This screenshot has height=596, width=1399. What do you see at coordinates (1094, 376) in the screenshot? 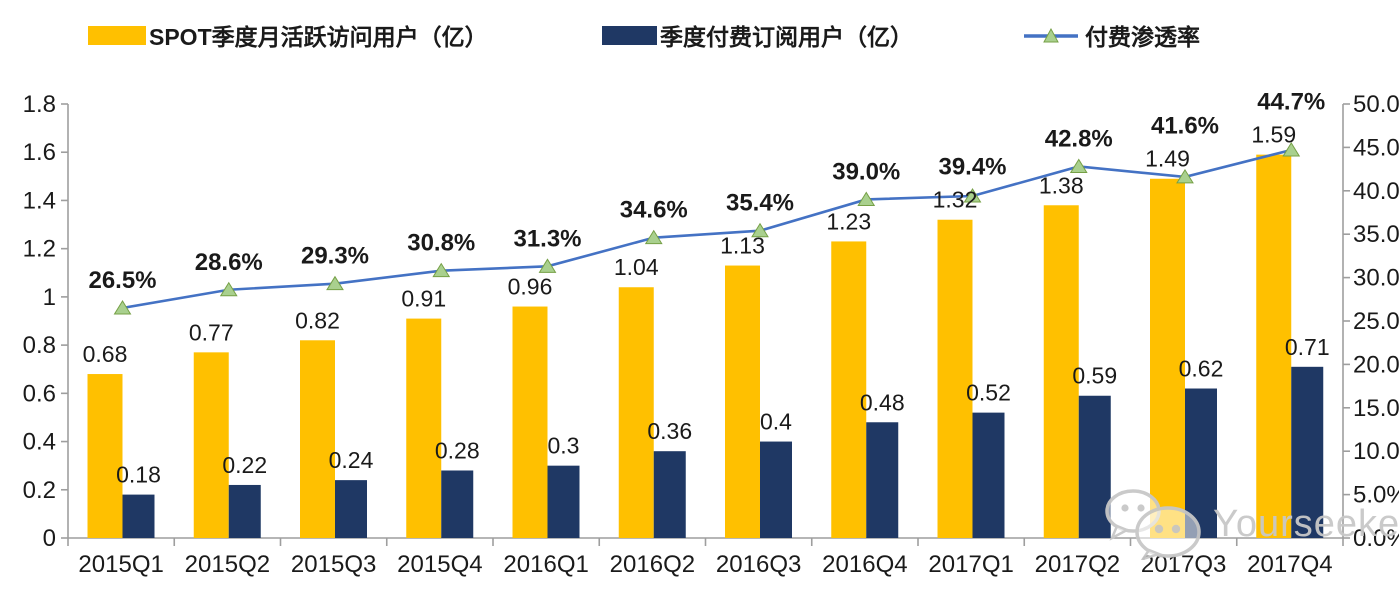
I see `subscriber-value-label: 0.59` at bounding box center [1094, 376].